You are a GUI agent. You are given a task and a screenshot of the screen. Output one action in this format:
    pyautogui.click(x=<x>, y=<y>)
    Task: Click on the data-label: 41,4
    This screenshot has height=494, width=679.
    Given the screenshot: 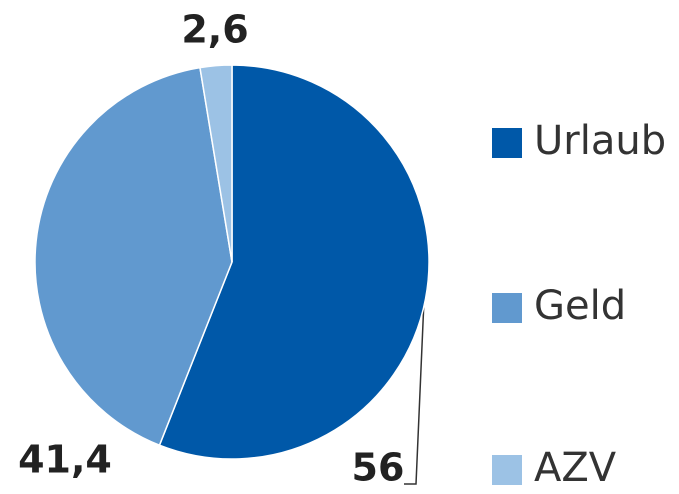 What is the action you would take?
    pyautogui.click(x=65, y=460)
    